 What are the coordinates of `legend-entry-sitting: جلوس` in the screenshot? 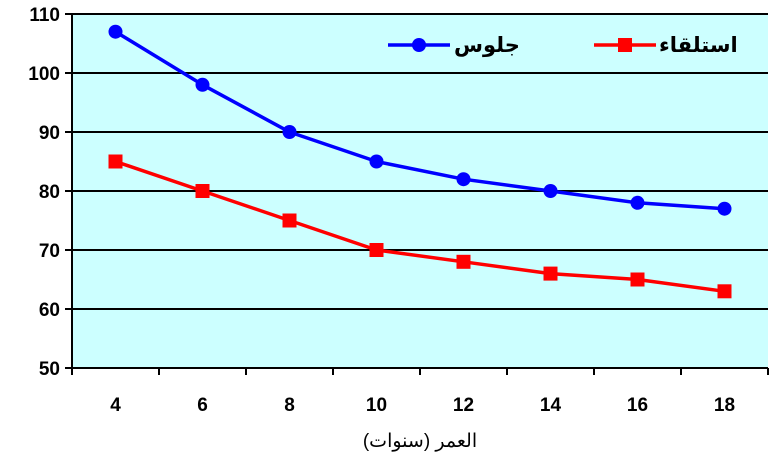 It's located at (454, 45).